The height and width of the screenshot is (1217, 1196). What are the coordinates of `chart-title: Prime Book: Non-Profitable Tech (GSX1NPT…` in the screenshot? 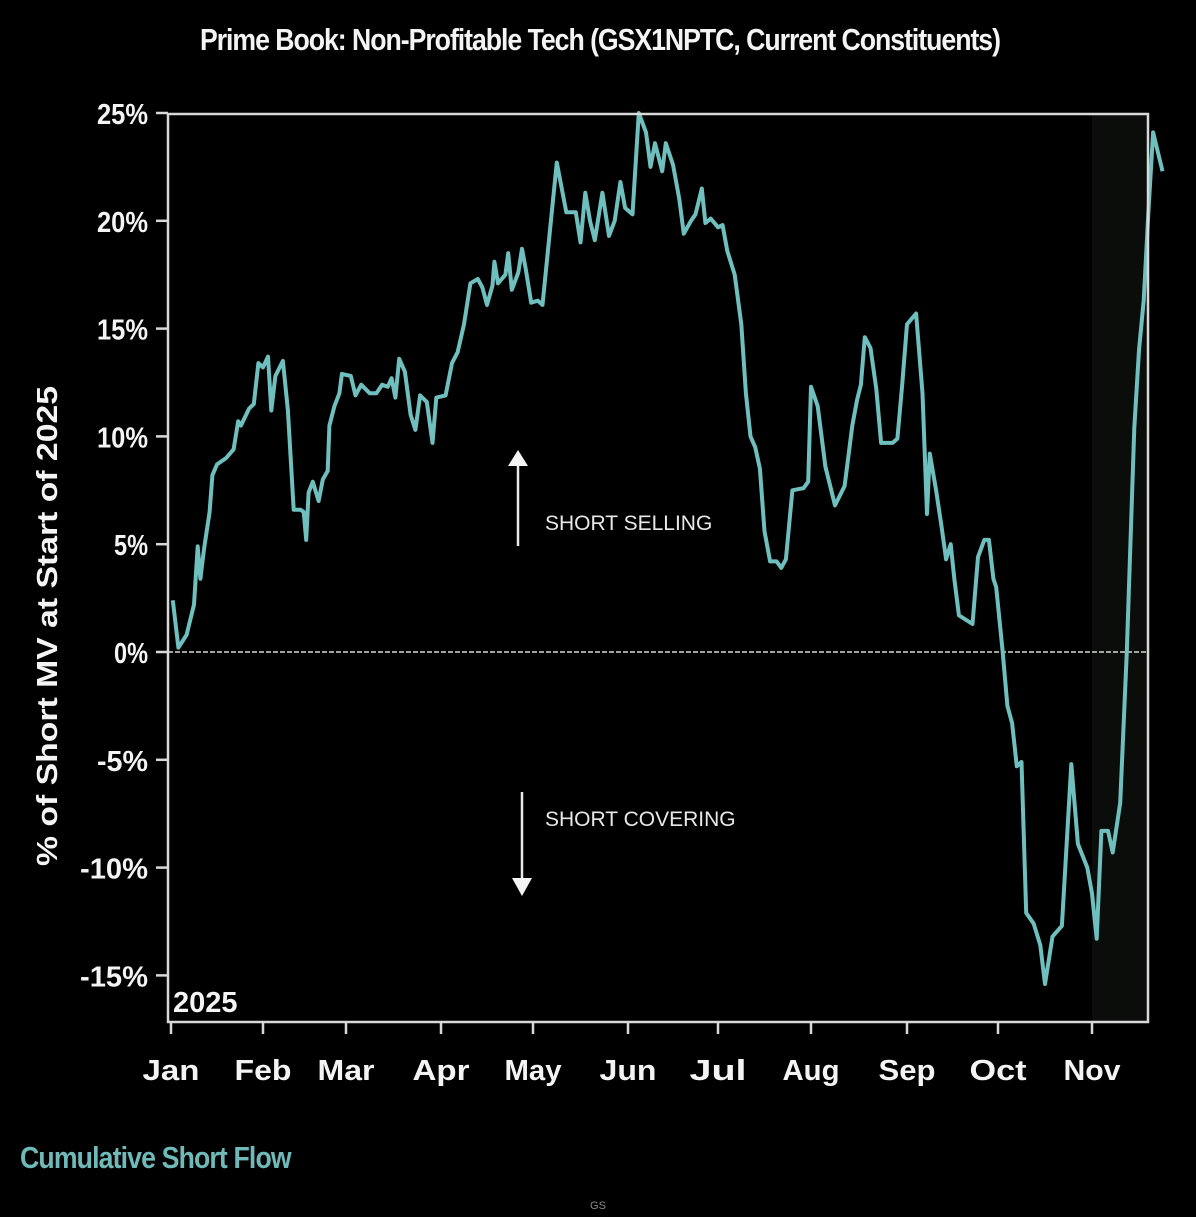 It's located at (600, 39).